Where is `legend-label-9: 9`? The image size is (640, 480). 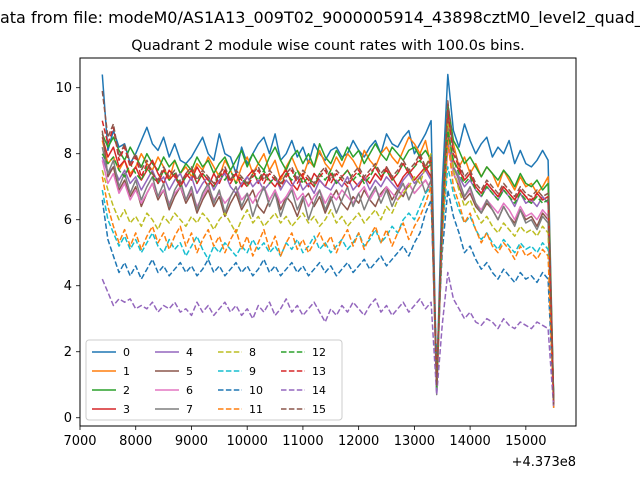
legend-label-9: 9 is located at coordinates (252, 371).